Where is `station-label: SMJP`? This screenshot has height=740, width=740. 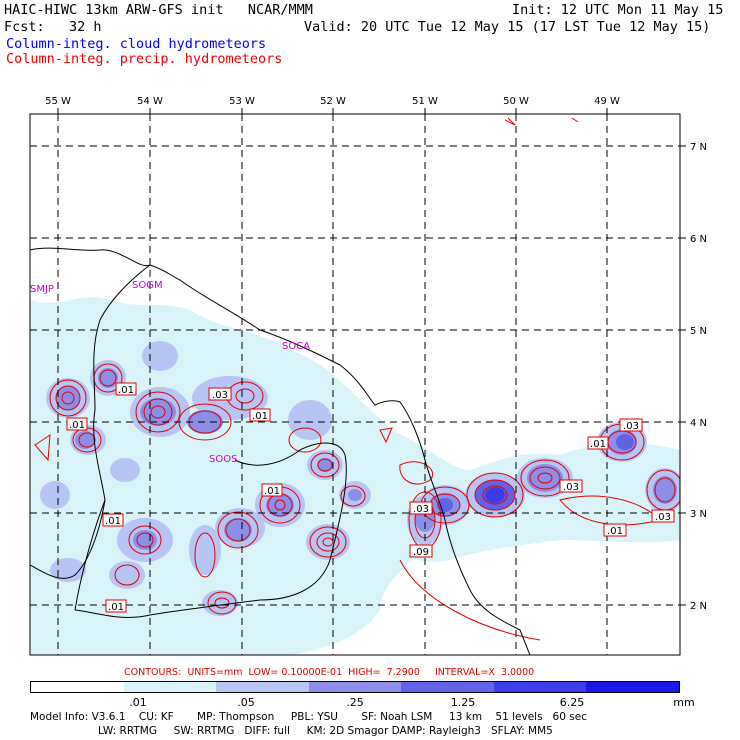 station-label: SMJP is located at coordinates (42, 289).